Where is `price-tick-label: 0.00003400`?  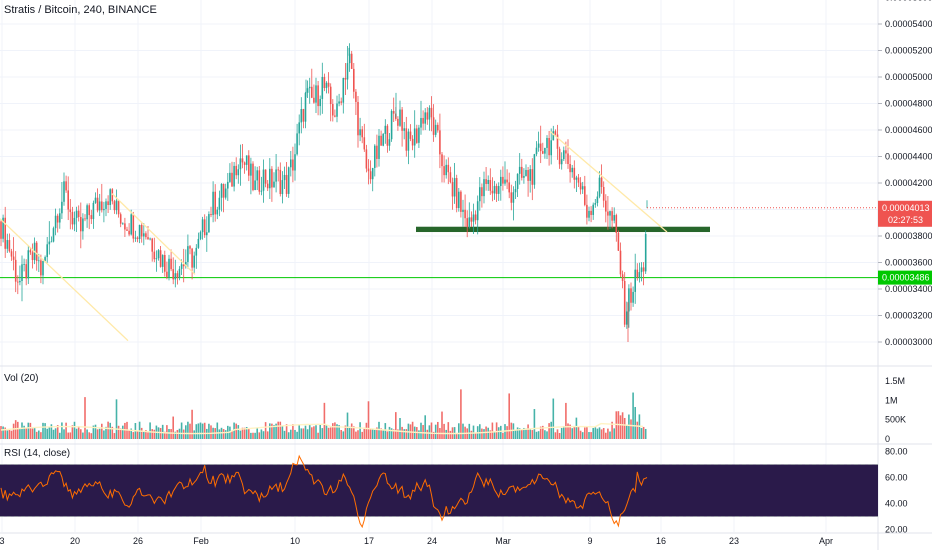 price-tick-label: 0.00003400 is located at coordinates (908, 289).